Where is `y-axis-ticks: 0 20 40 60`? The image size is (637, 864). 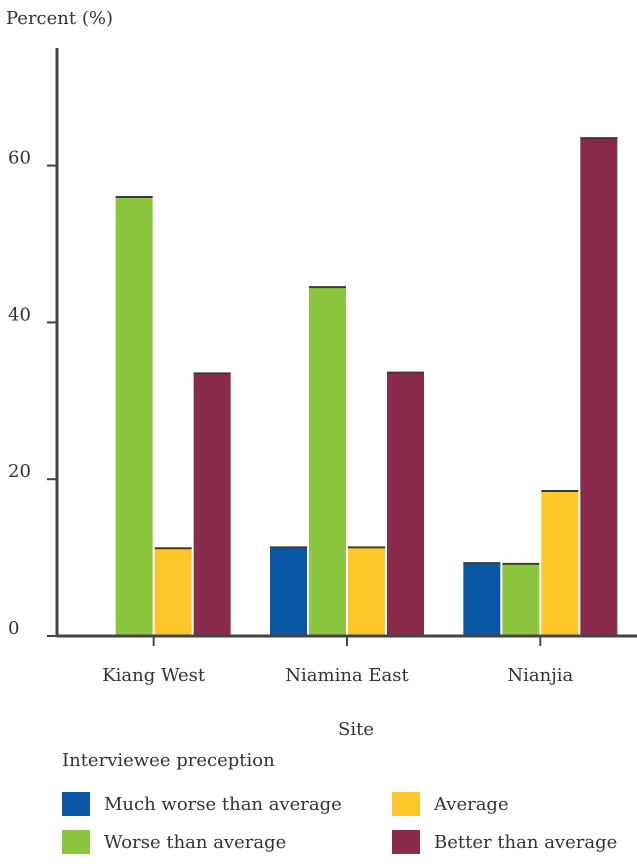
y-axis-ticks: 0 20 40 60 is located at coordinates (32, 393).